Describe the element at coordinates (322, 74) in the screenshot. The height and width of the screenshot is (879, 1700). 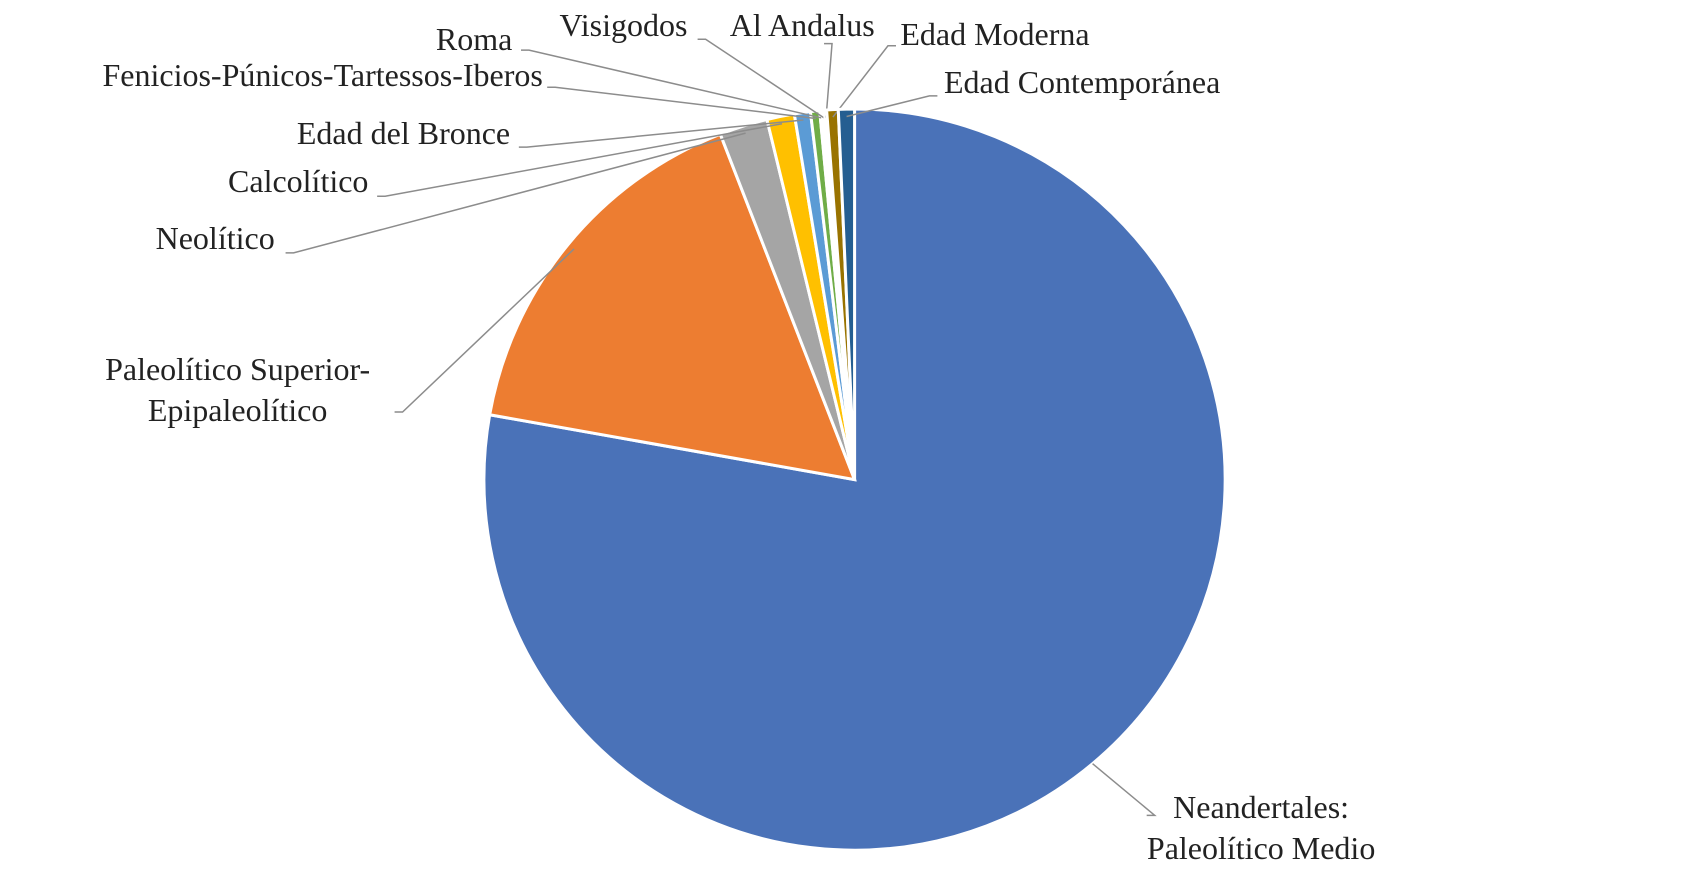
I see `slice-label: Fenicios-Púnicos-Tartessos-Iberos` at that location.